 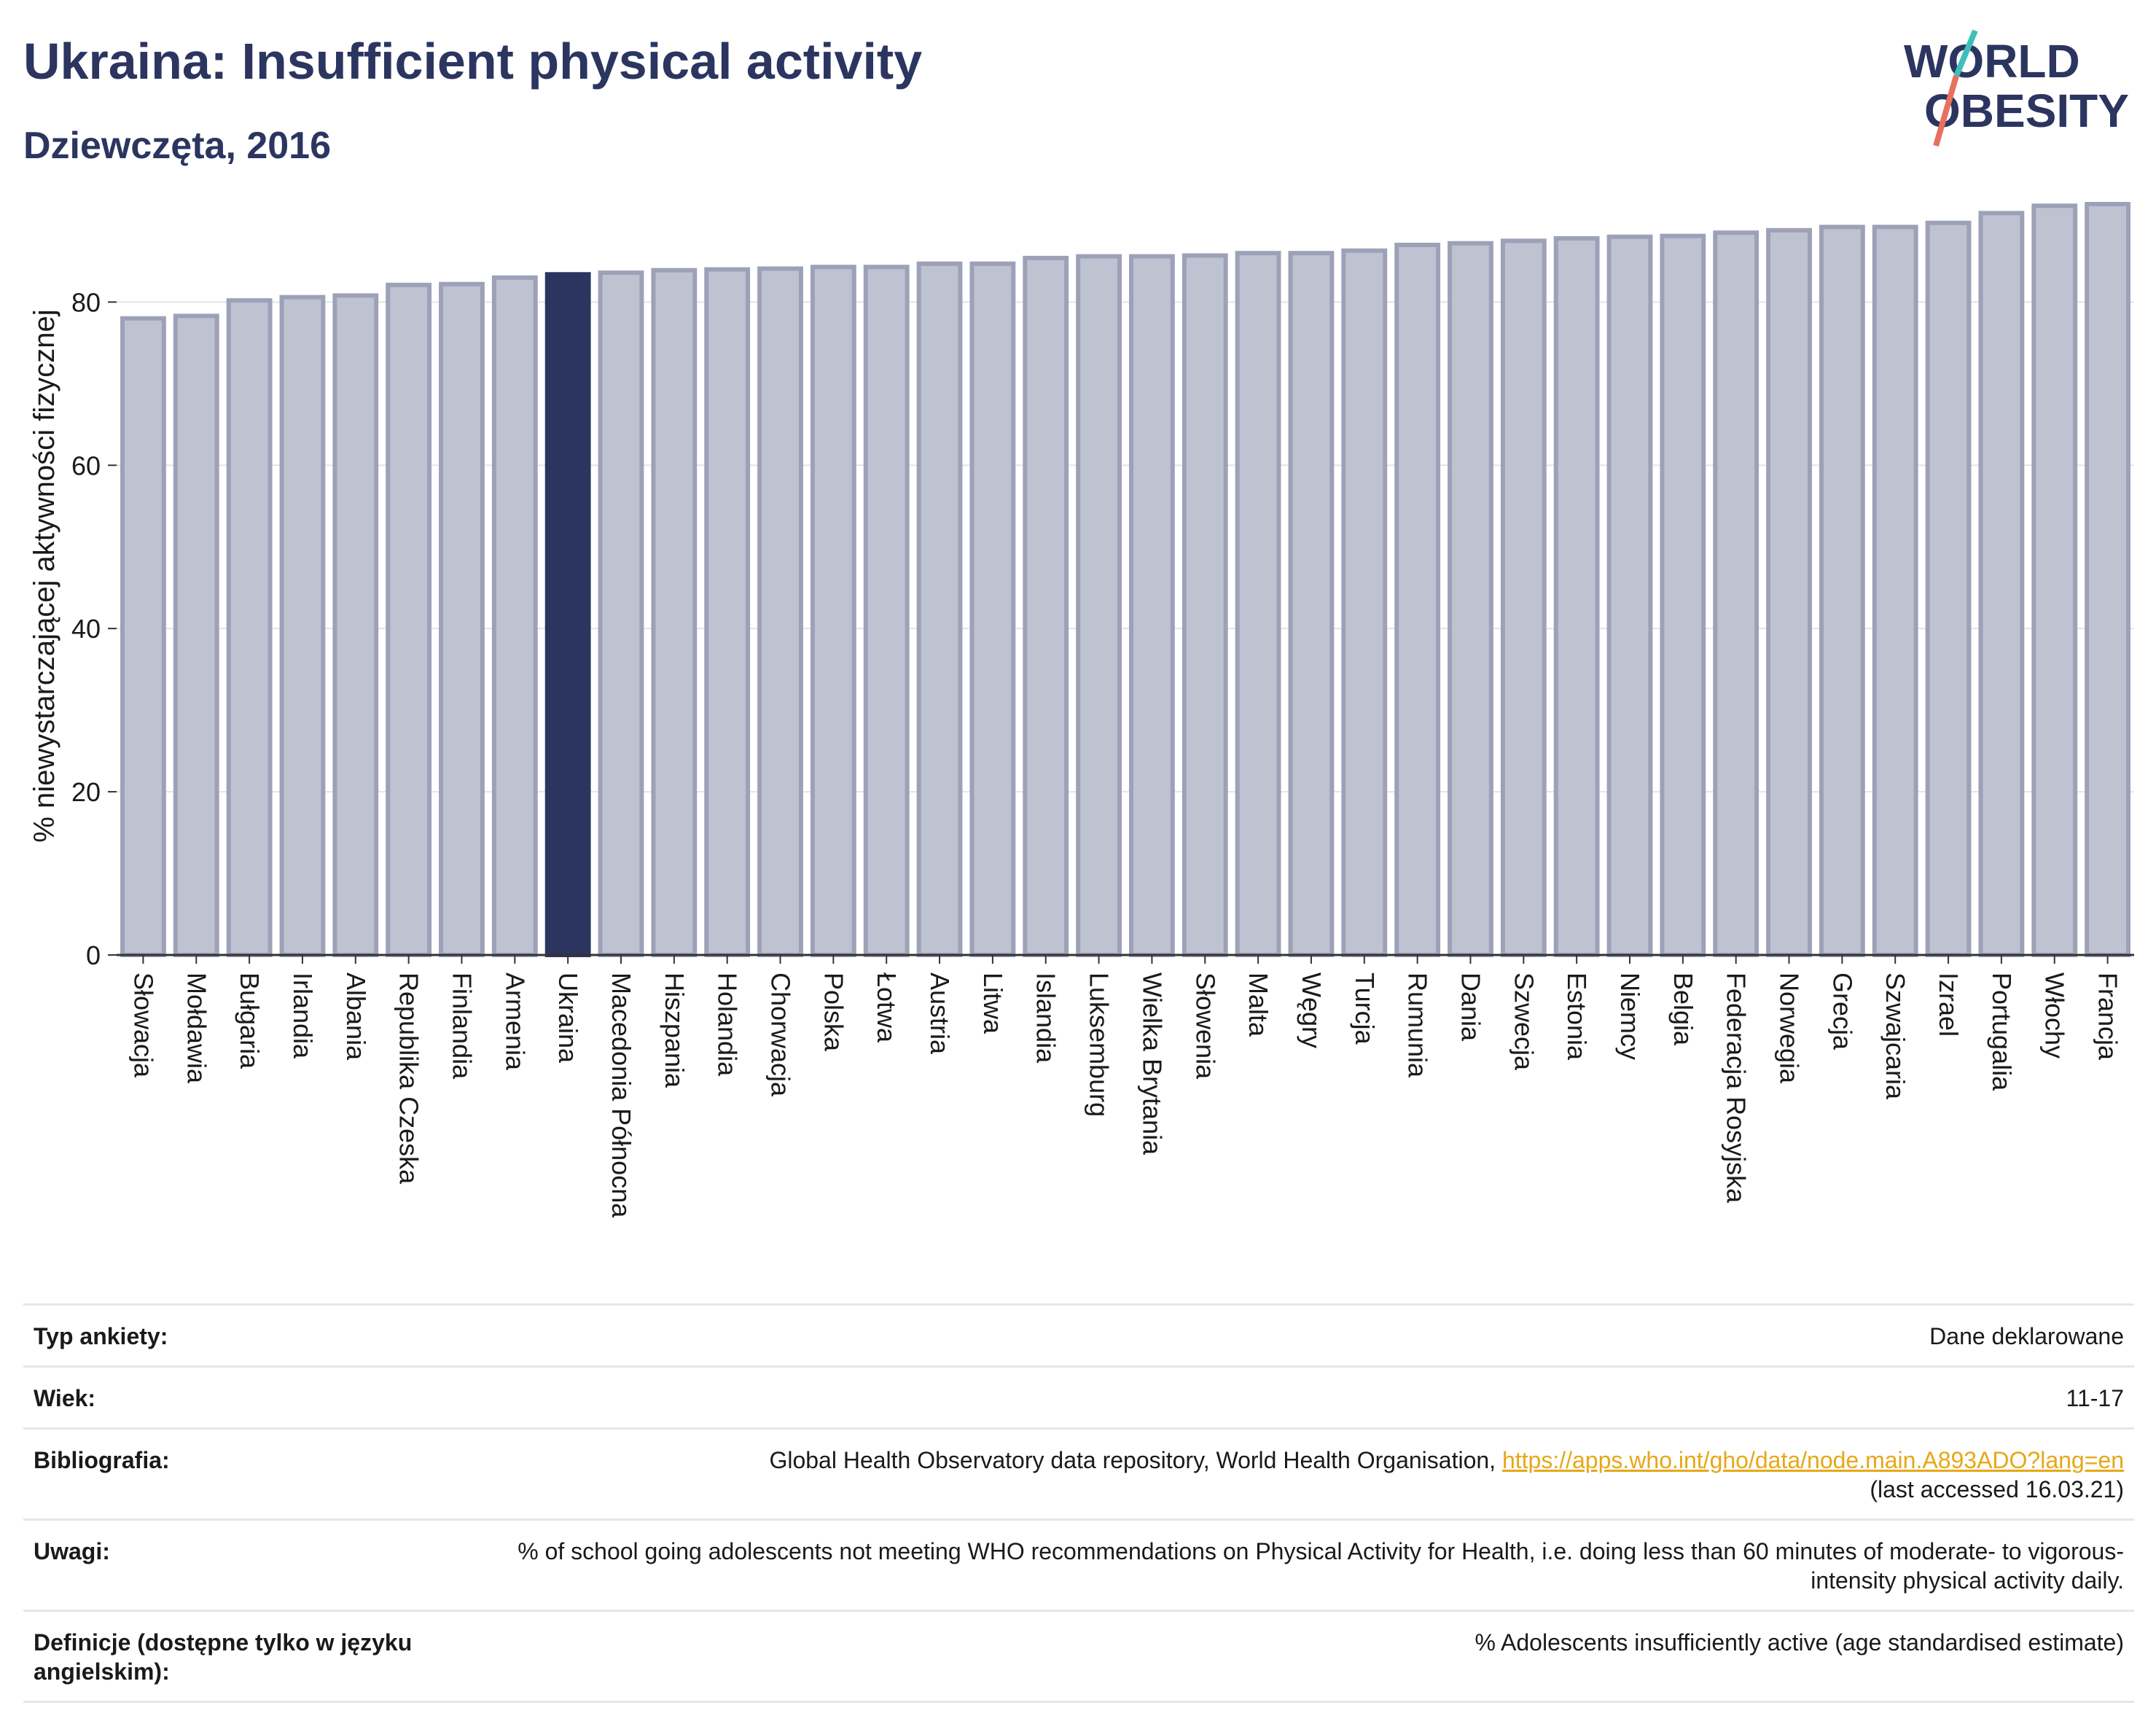 What do you see at coordinates (2108, 1016) in the screenshot?
I see `x-tick-label: Francja` at bounding box center [2108, 1016].